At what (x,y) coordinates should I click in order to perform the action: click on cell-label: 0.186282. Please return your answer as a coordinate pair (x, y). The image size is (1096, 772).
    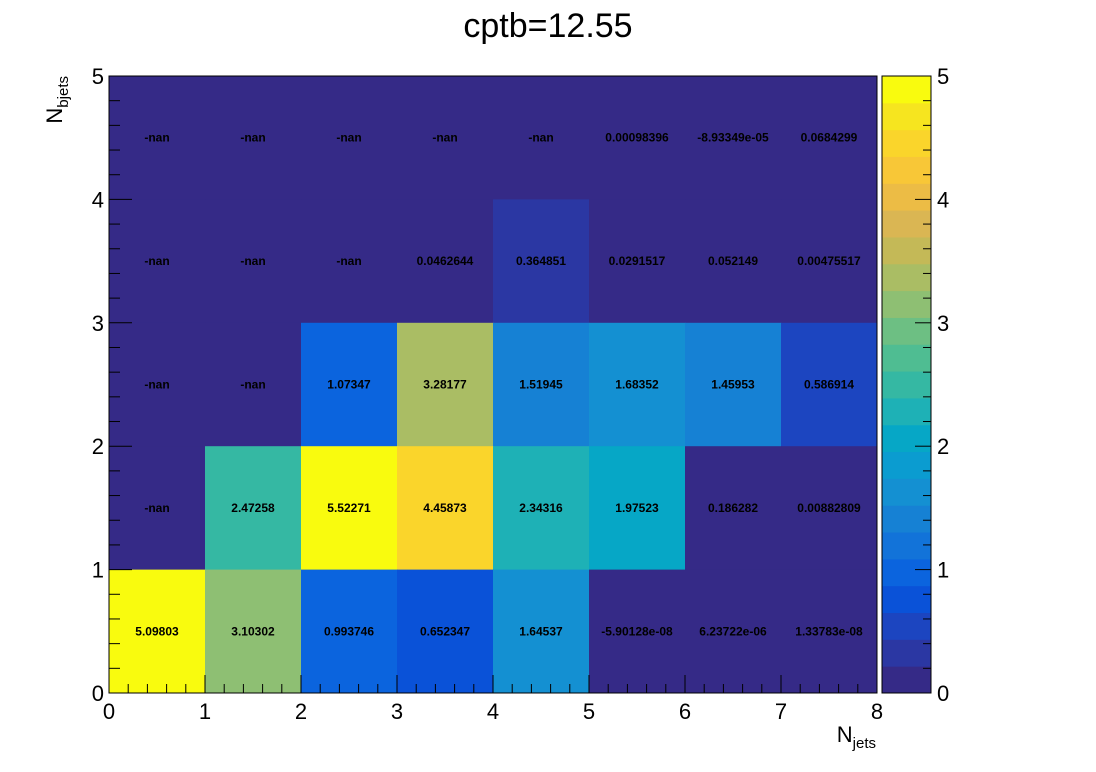
    Looking at the image, I should click on (733, 508).